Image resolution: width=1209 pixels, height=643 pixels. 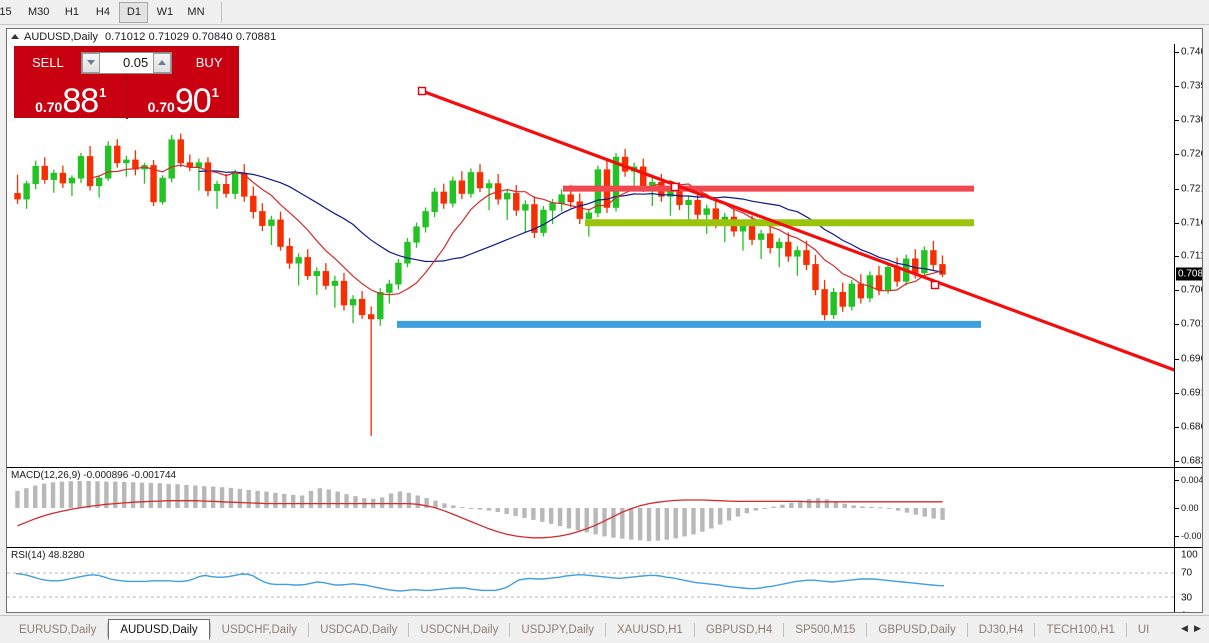 I want to click on timeframe-button-m30: M30, so click(x=39, y=12).